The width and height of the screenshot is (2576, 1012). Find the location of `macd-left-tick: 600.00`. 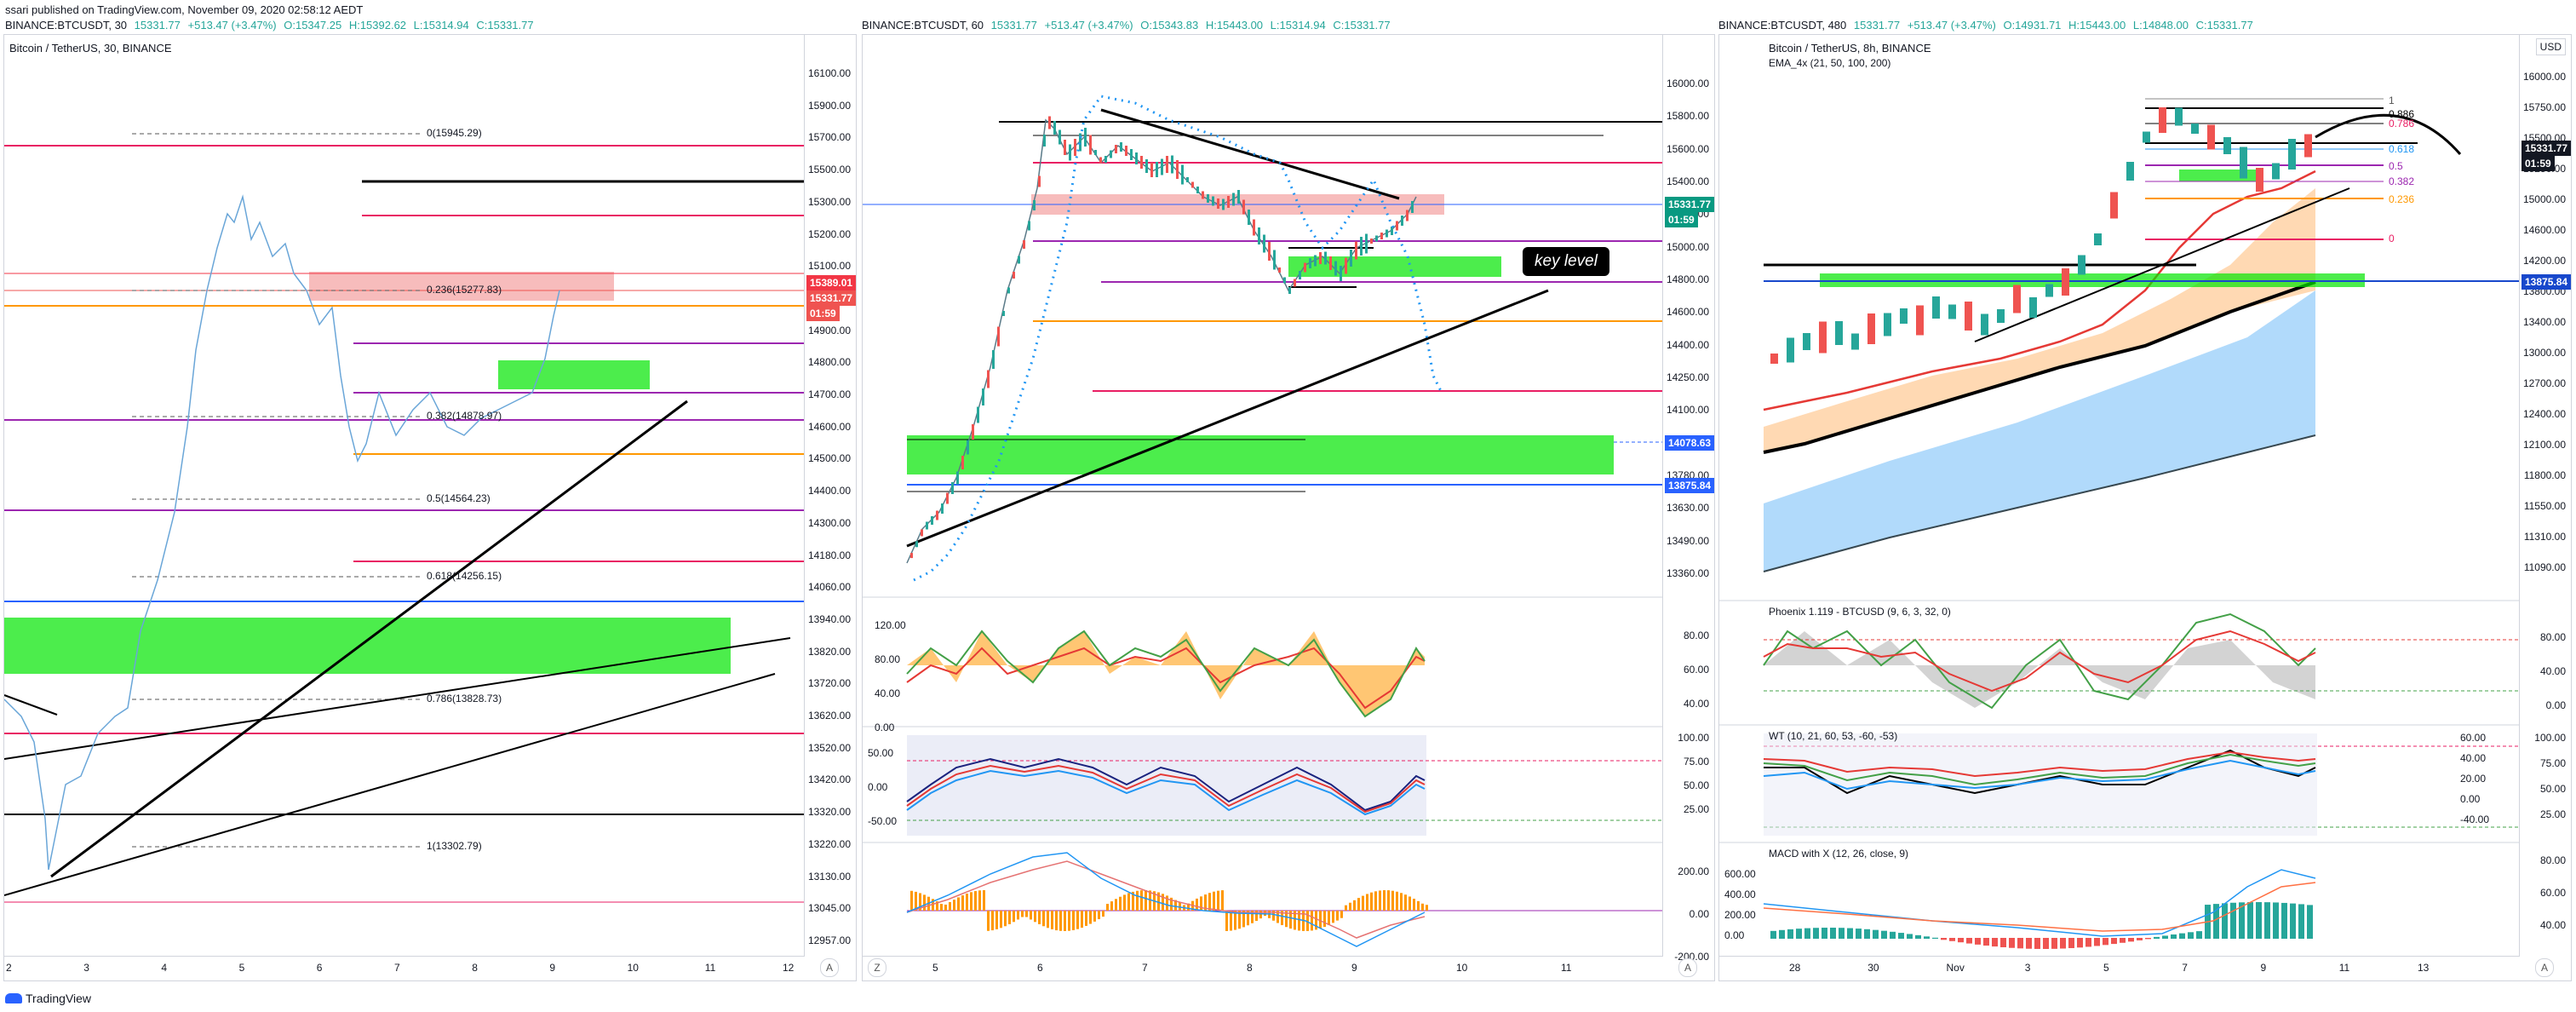

macd-left-tick: 600.00 is located at coordinates (1740, 874).